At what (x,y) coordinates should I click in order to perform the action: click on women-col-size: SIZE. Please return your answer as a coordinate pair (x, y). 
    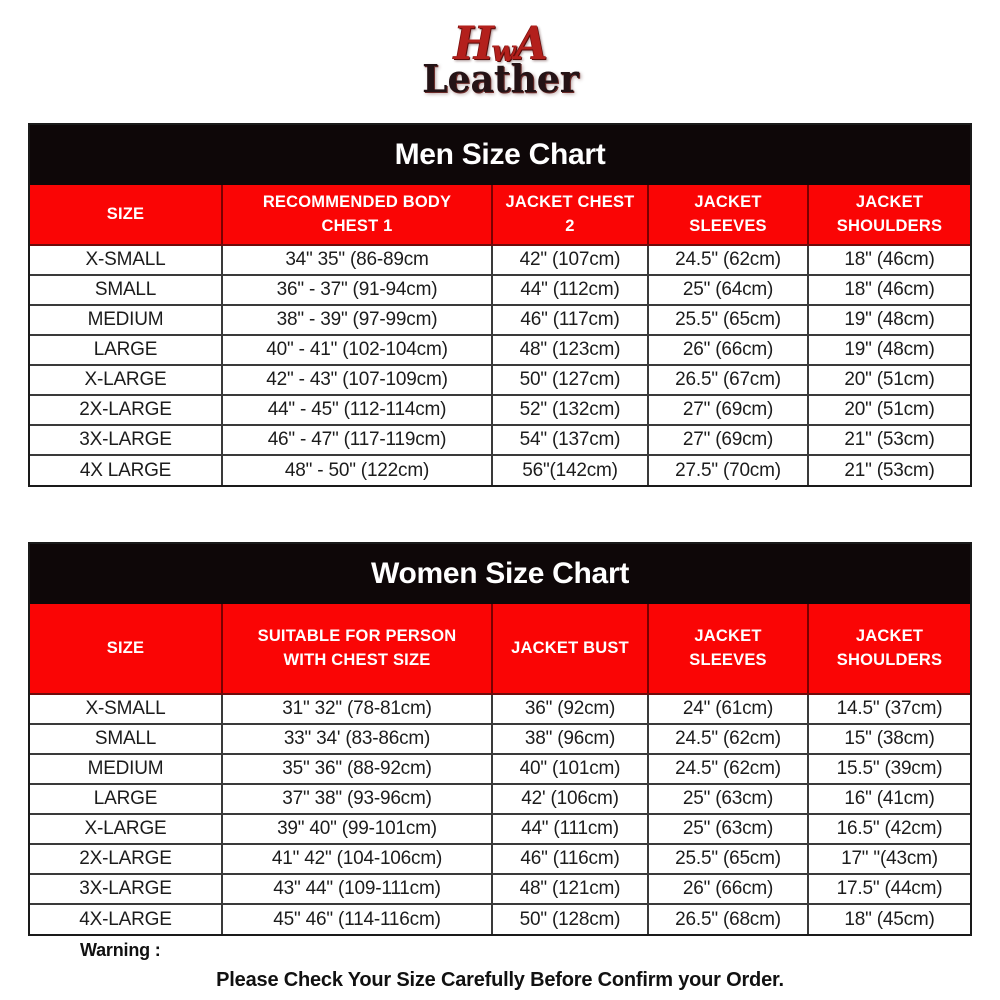
    Looking at the image, I should click on (126, 649).